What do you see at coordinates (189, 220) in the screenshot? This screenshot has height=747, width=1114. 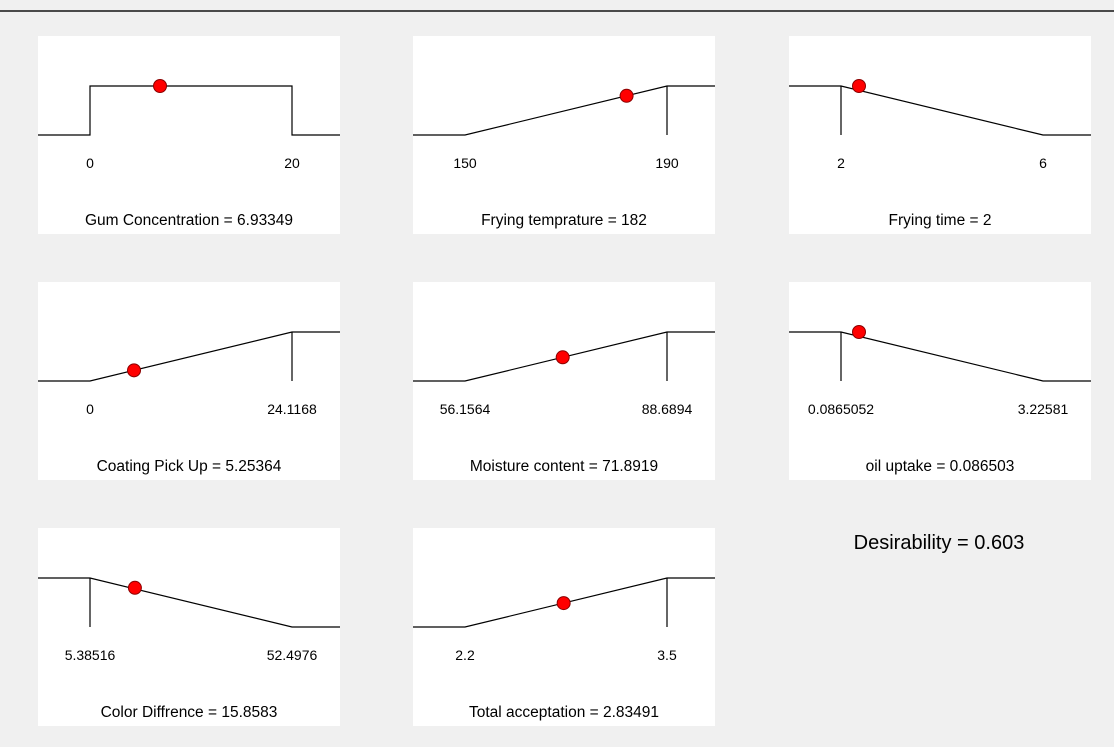 I see `panel-title: Gum Concentration = 6.93349` at bounding box center [189, 220].